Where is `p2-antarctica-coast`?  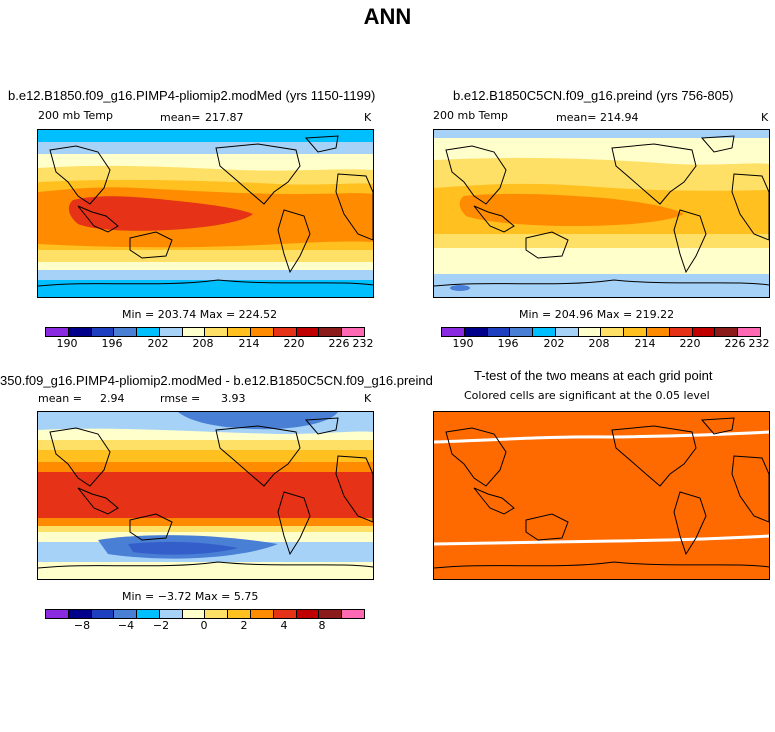
p2-antarctica-coast is located at coordinates (601, 283).